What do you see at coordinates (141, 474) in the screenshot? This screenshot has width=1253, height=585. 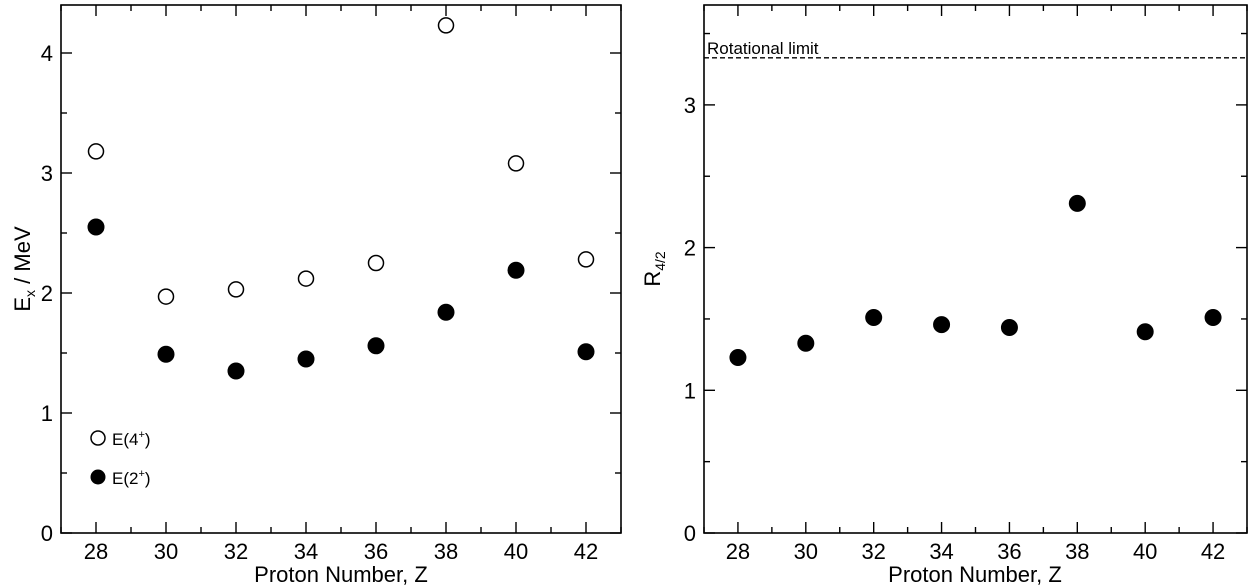 I see `legend-label-e2-sup: +` at bounding box center [141, 474].